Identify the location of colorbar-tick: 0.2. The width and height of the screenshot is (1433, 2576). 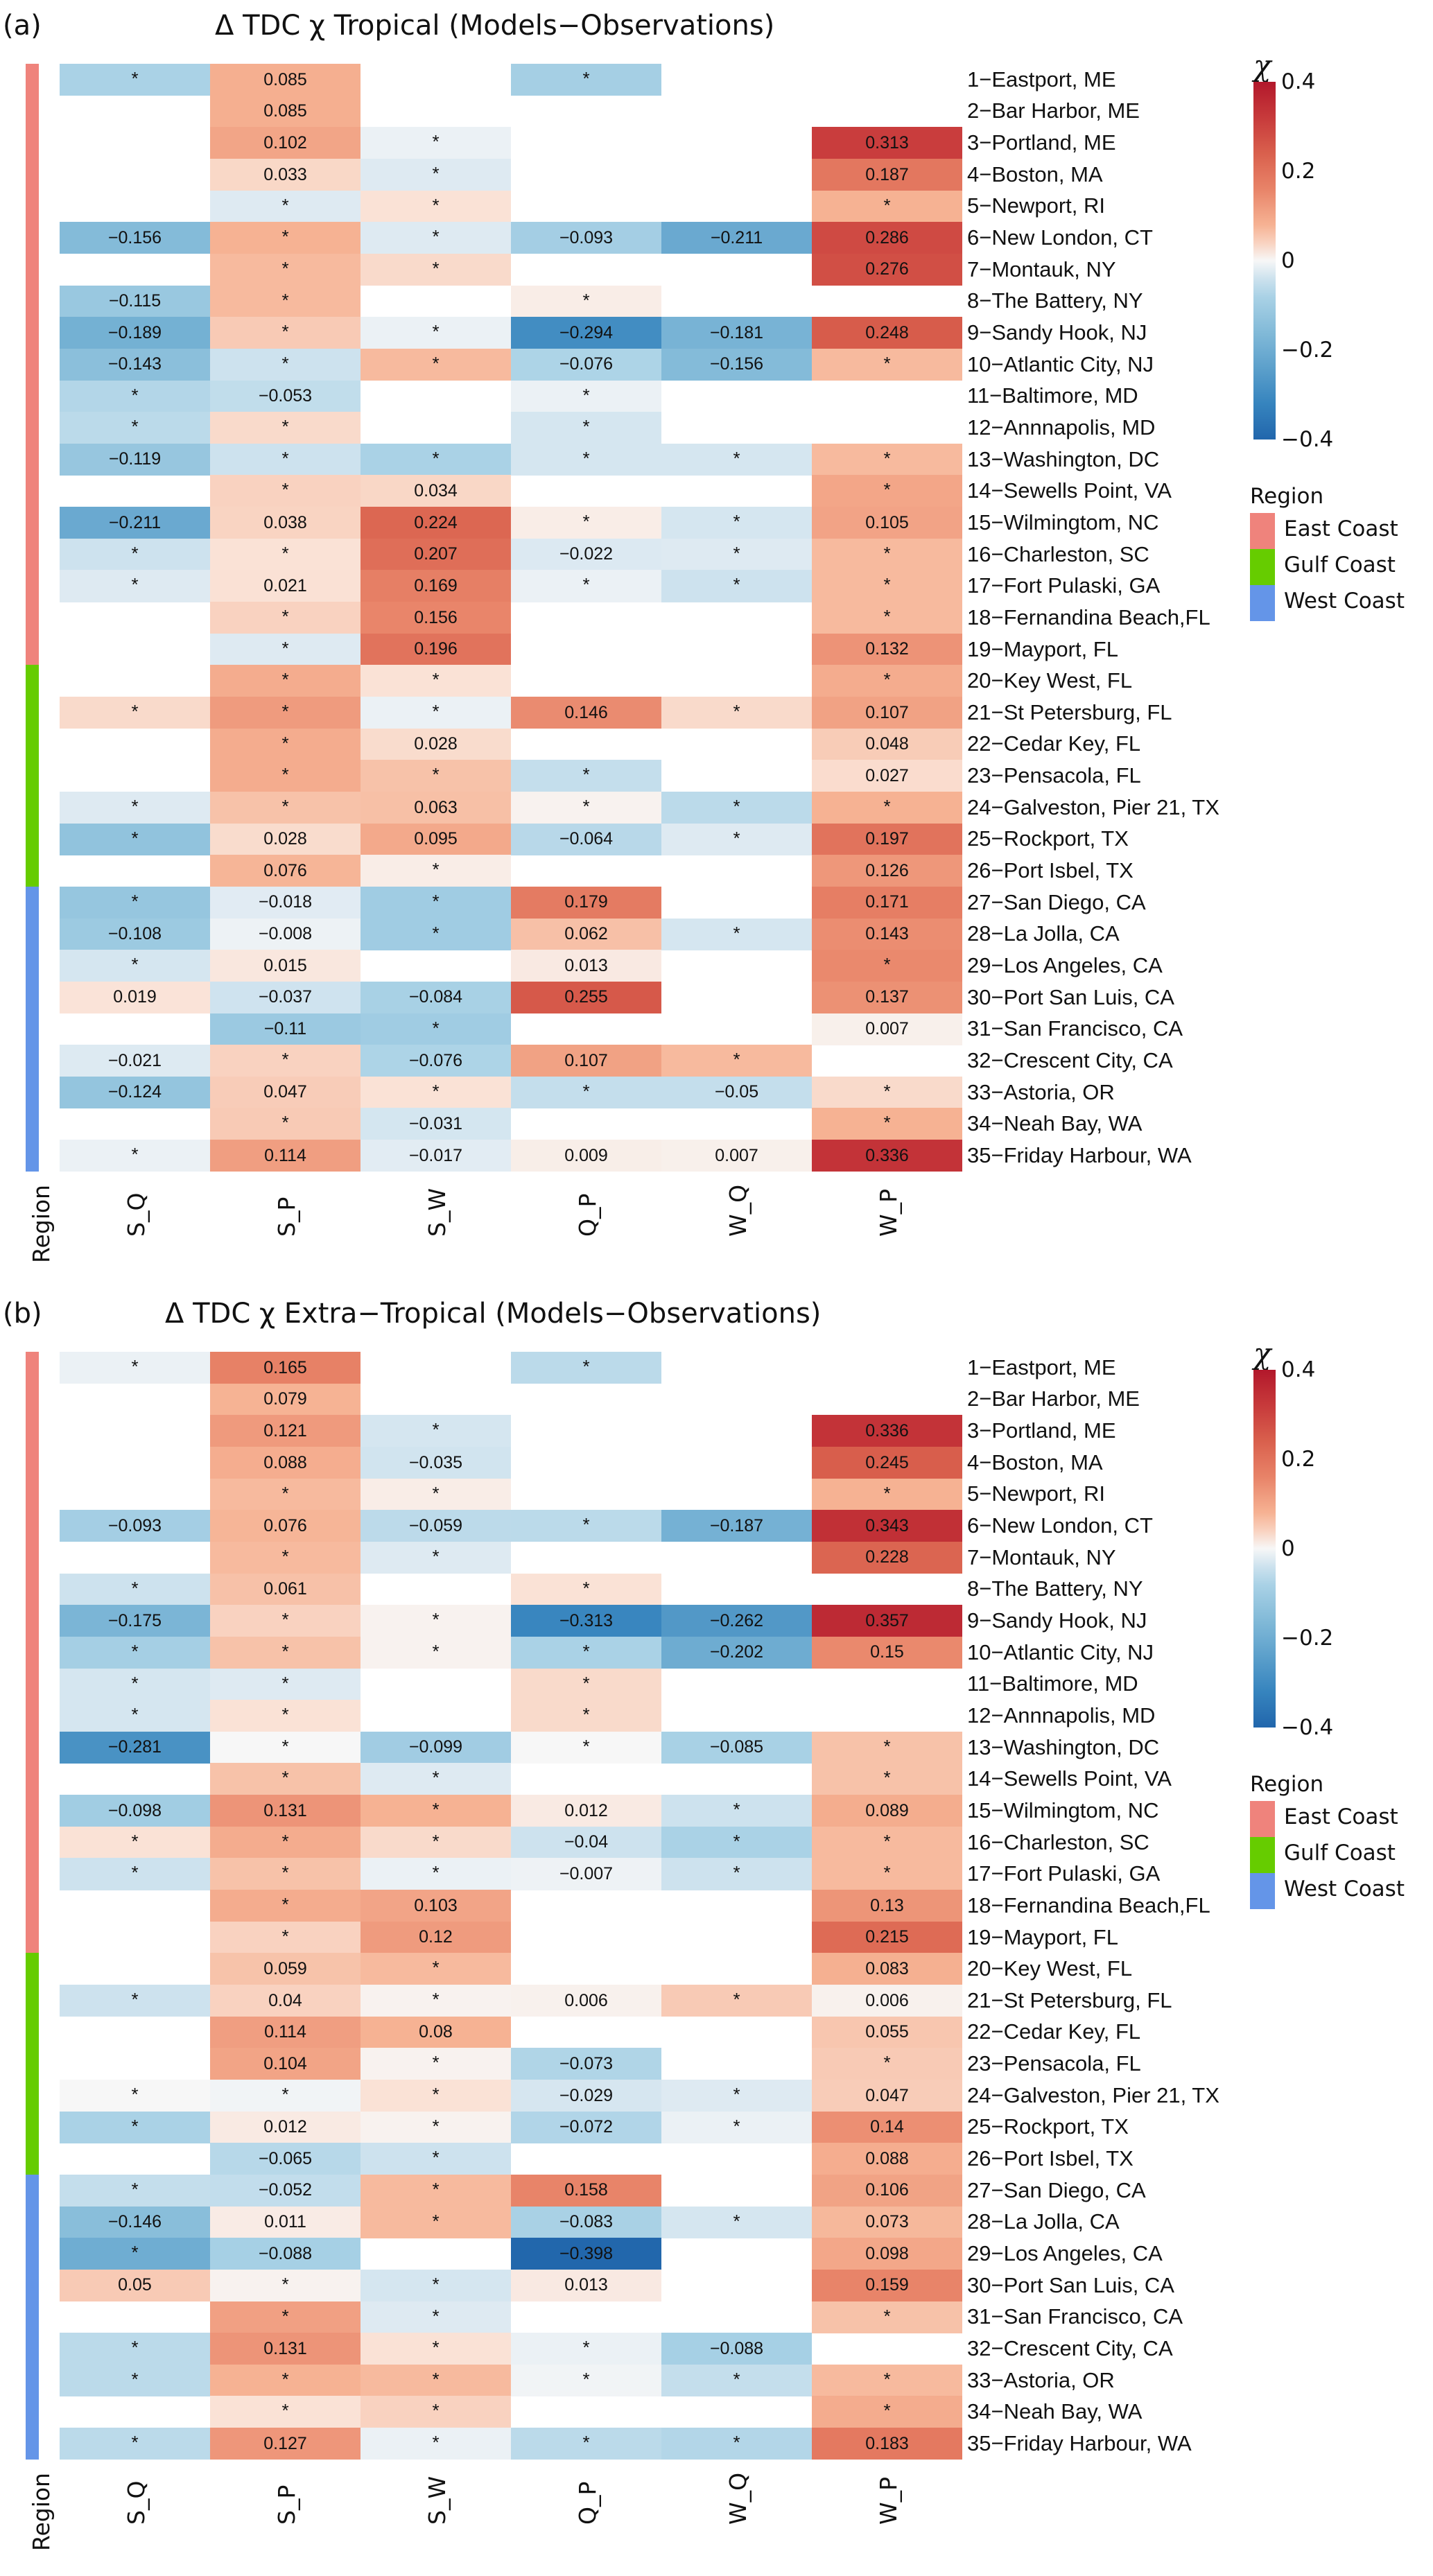
(1298, 1459).